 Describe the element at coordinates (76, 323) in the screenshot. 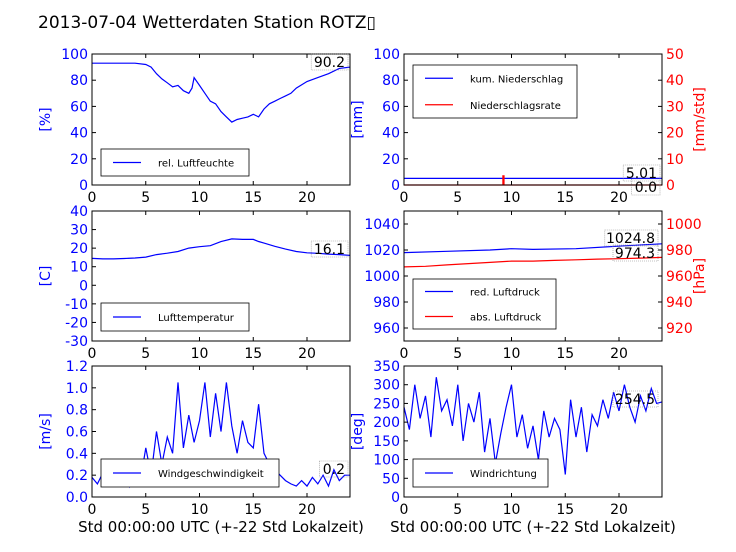

I see `y-tick-label: -20` at that location.